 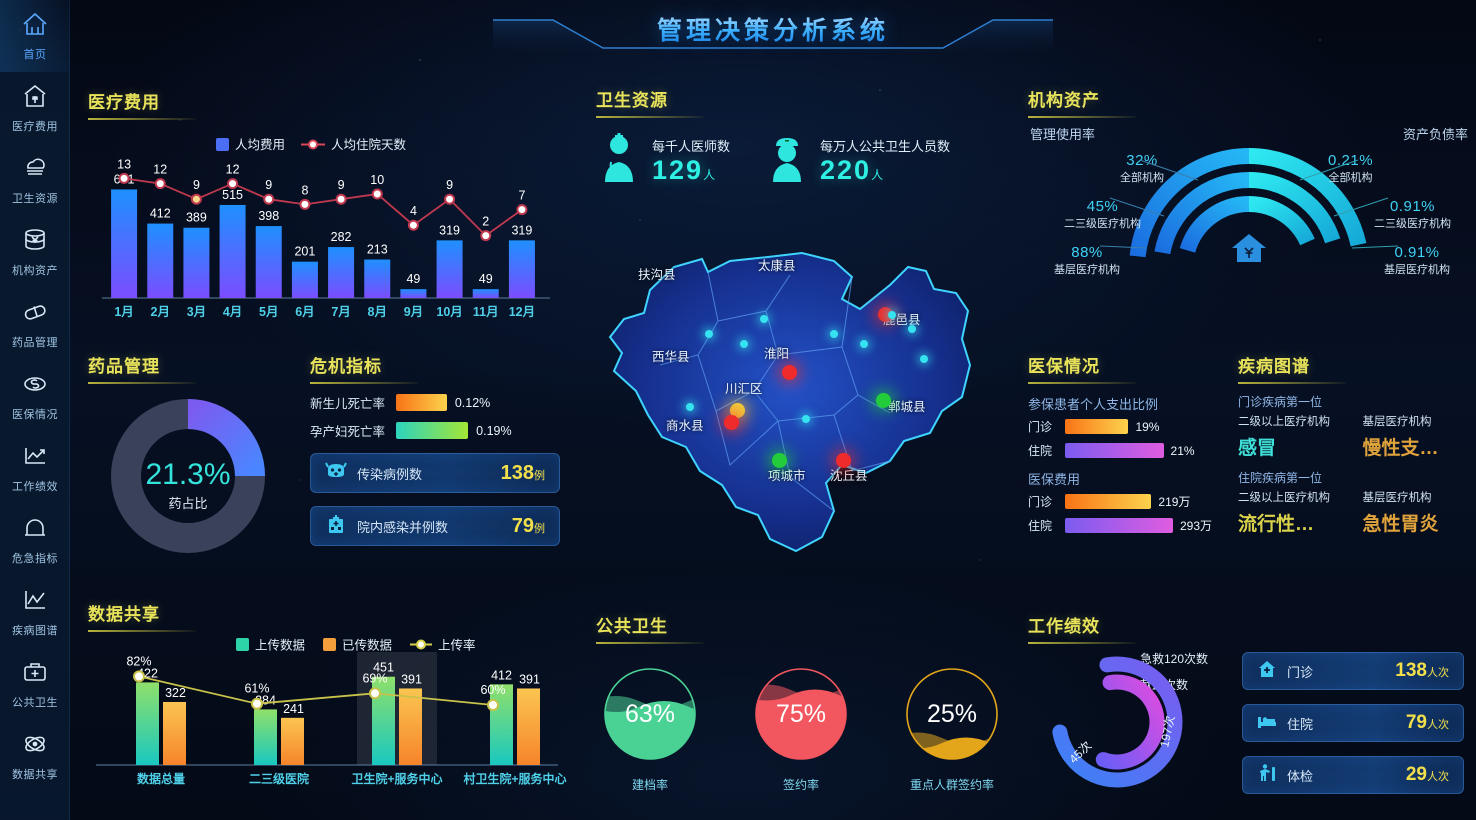 What do you see at coordinates (1351, 160) in the screenshot?
I see `asset-pct: 0.21%` at bounding box center [1351, 160].